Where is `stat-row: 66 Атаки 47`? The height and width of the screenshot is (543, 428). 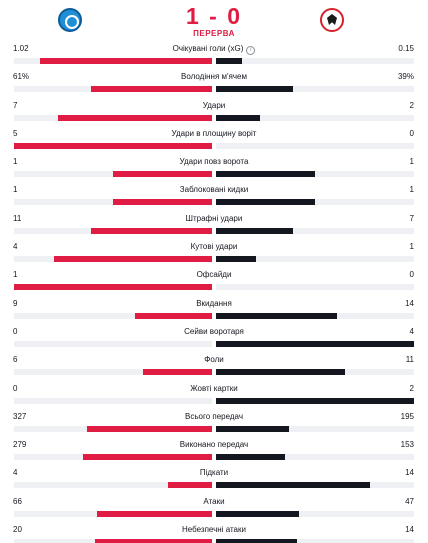 stat-row: 66 Атаки 47 is located at coordinates (214, 511).